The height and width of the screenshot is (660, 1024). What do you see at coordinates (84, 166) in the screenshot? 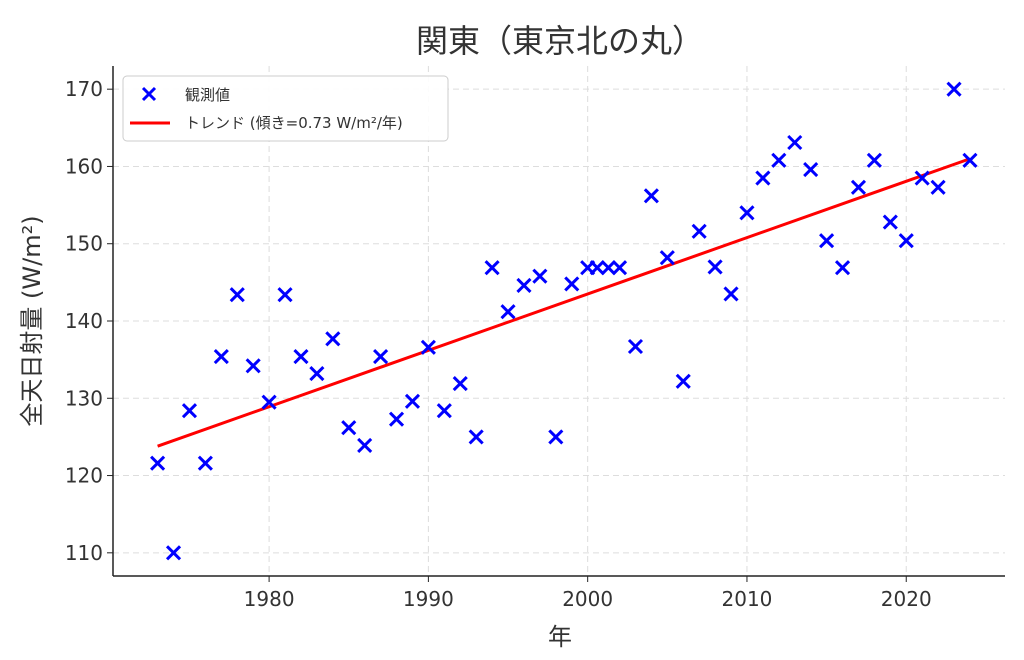
I see `y-tick-label: 160` at bounding box center [84, 166].